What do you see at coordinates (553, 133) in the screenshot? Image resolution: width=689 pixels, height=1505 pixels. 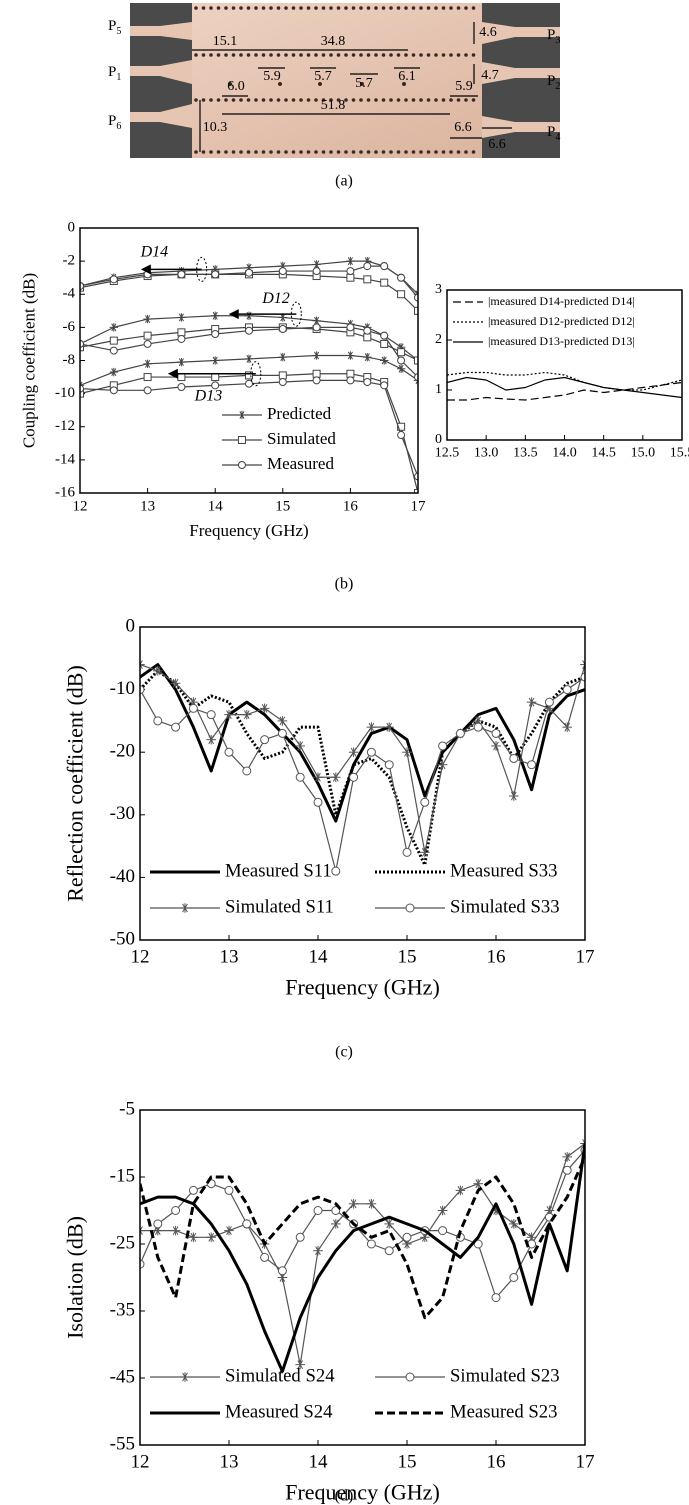 I see `port-label: P4` at bounding box center [553, 133].